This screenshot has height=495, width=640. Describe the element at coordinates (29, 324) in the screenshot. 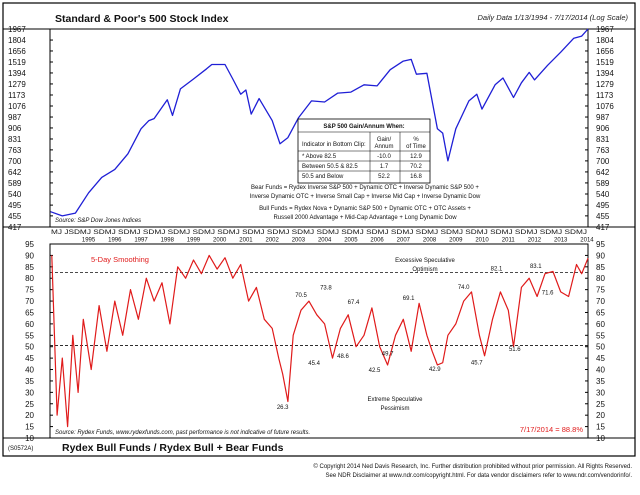

I see `lower-y-tick-left: 60` at that location.